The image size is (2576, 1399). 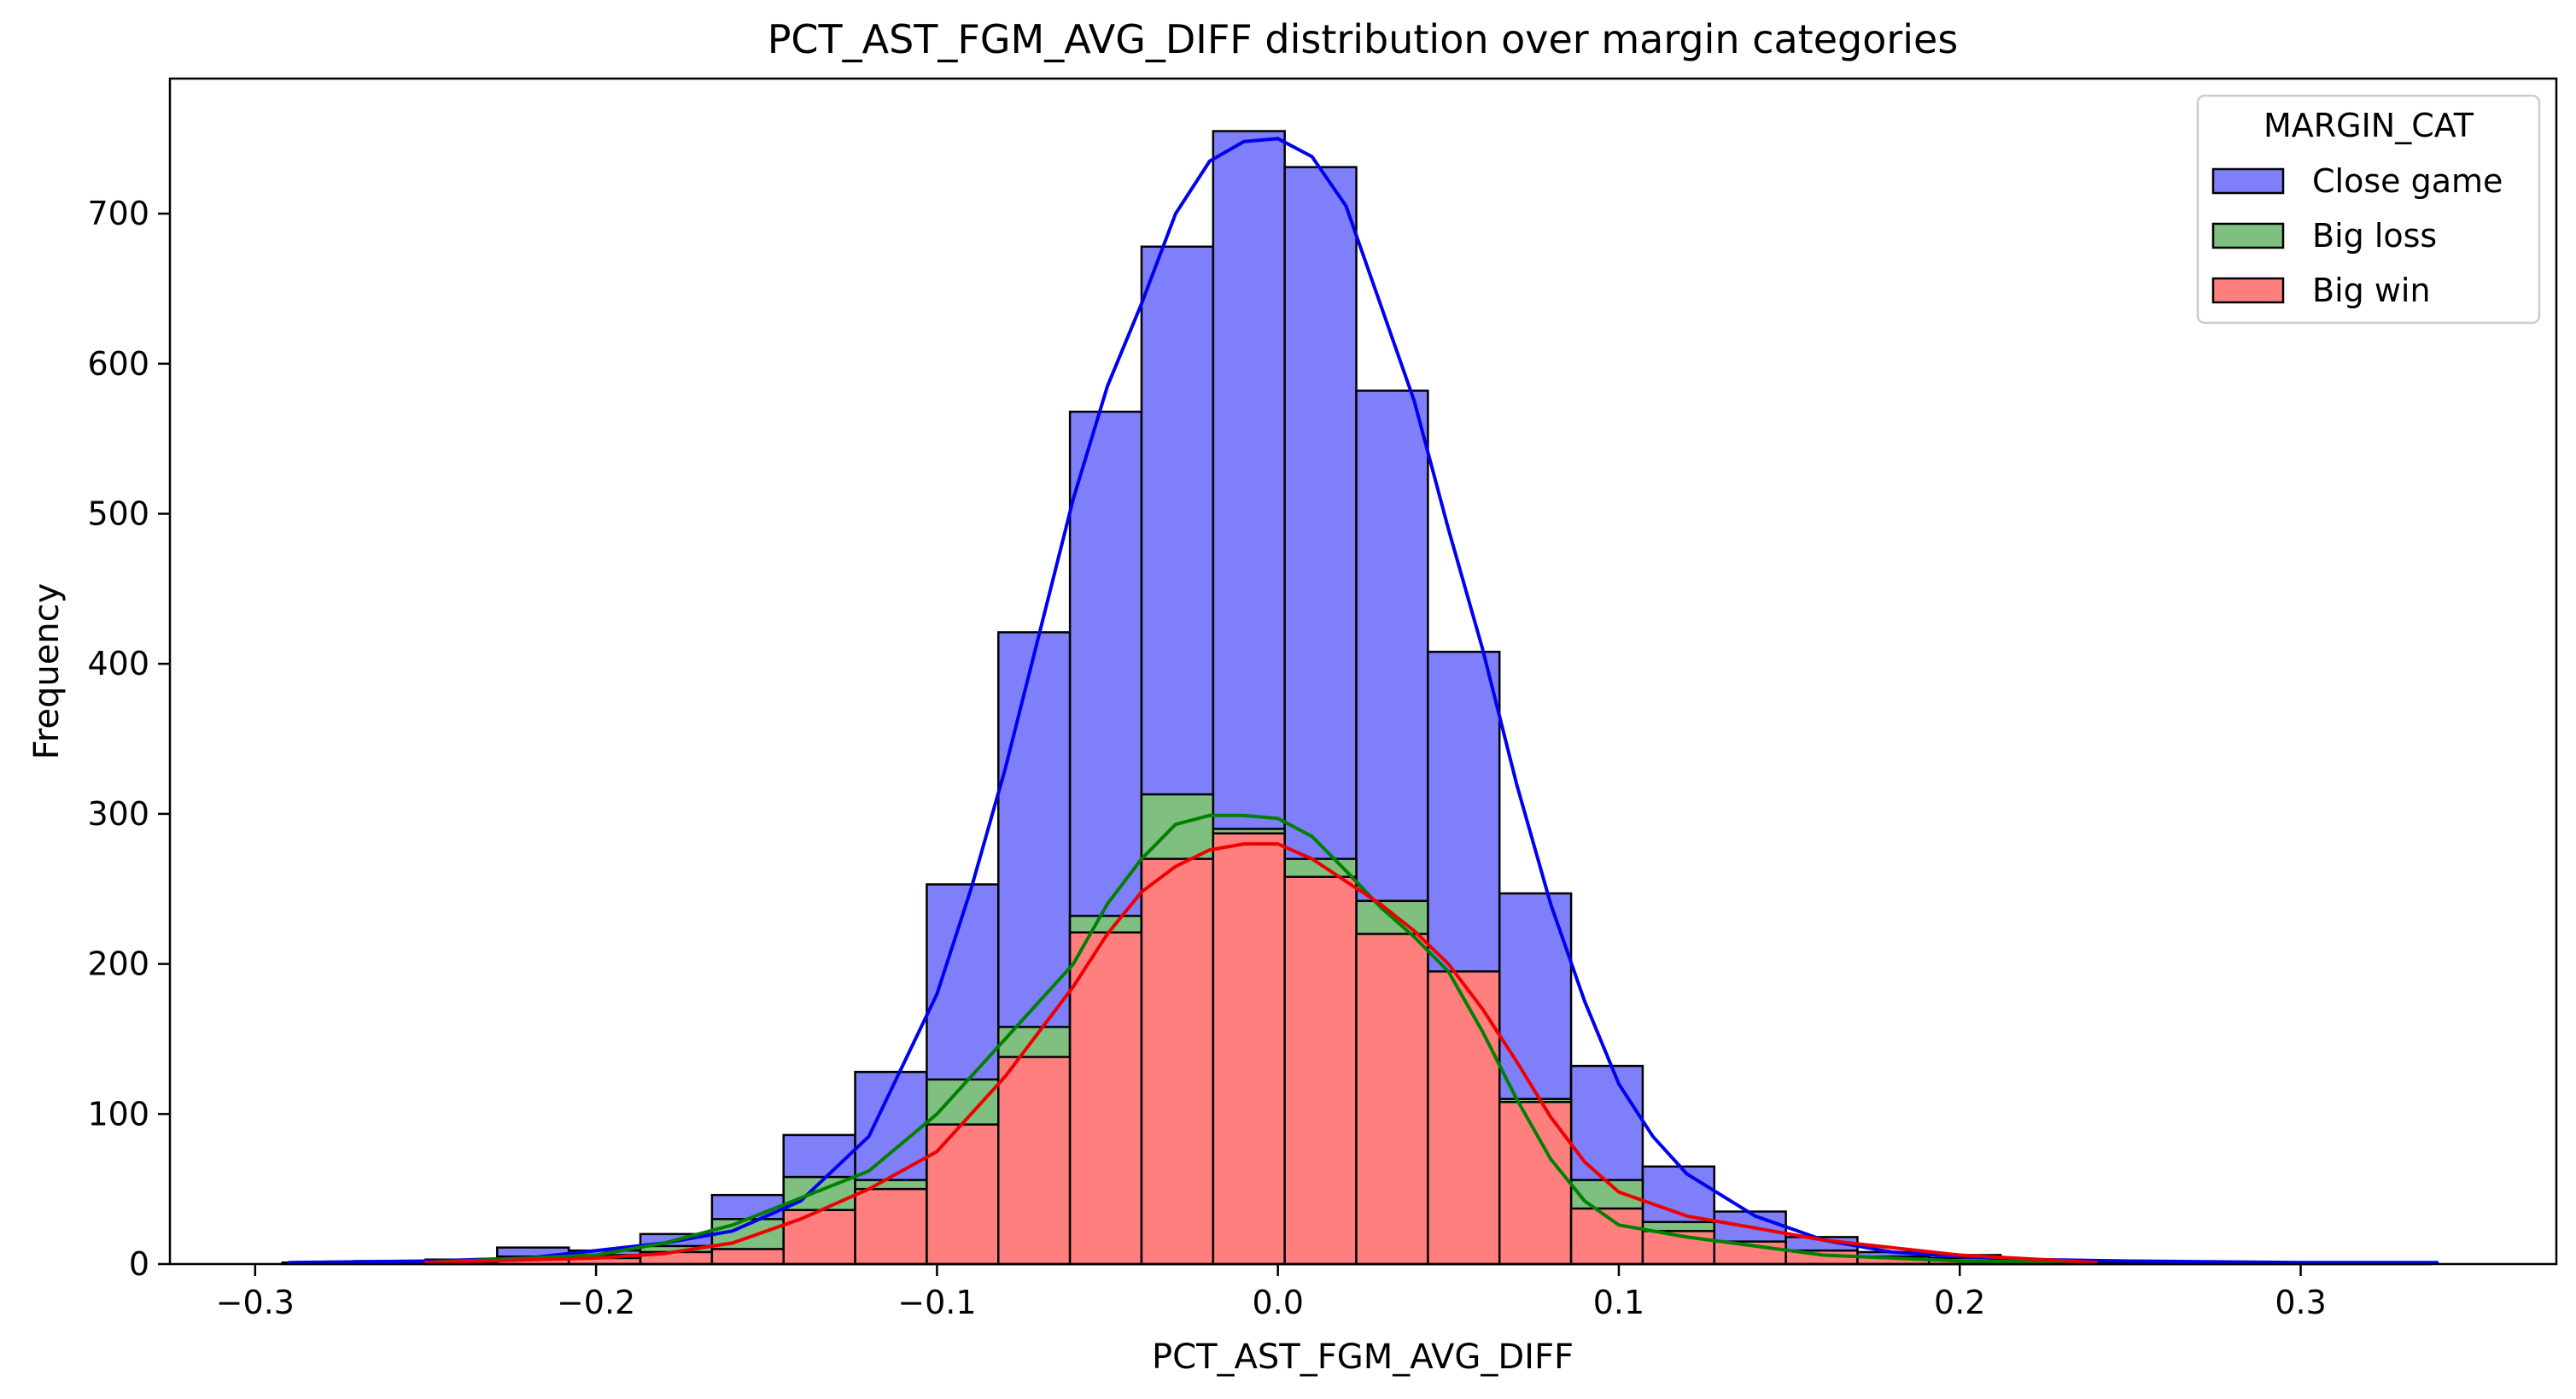 What do you see at coordinates (2368, 125) in the screenshot?
I see `legend-title: MARGIN_CAT` at bounding box center [2368, 125].